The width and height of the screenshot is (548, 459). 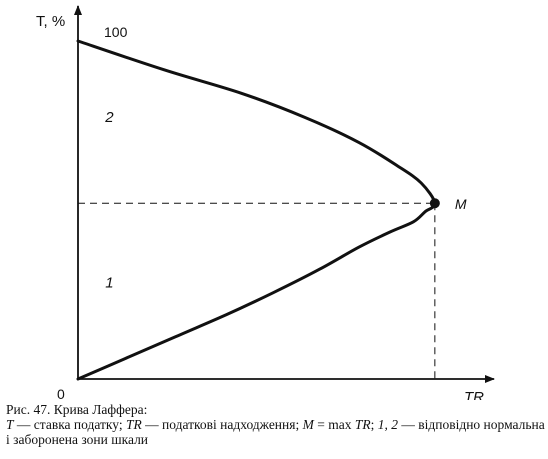 What do you see at coordinates (434, 203) in the screenshot?
I see `max-point-marker` at bounding box center [434, 203].